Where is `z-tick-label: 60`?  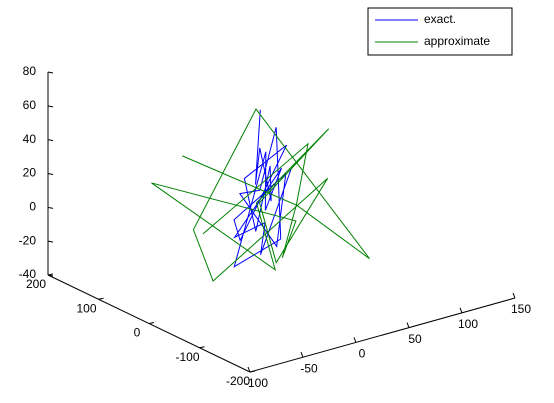
z-tick-label: 60 is located at coordinates (30, 105).